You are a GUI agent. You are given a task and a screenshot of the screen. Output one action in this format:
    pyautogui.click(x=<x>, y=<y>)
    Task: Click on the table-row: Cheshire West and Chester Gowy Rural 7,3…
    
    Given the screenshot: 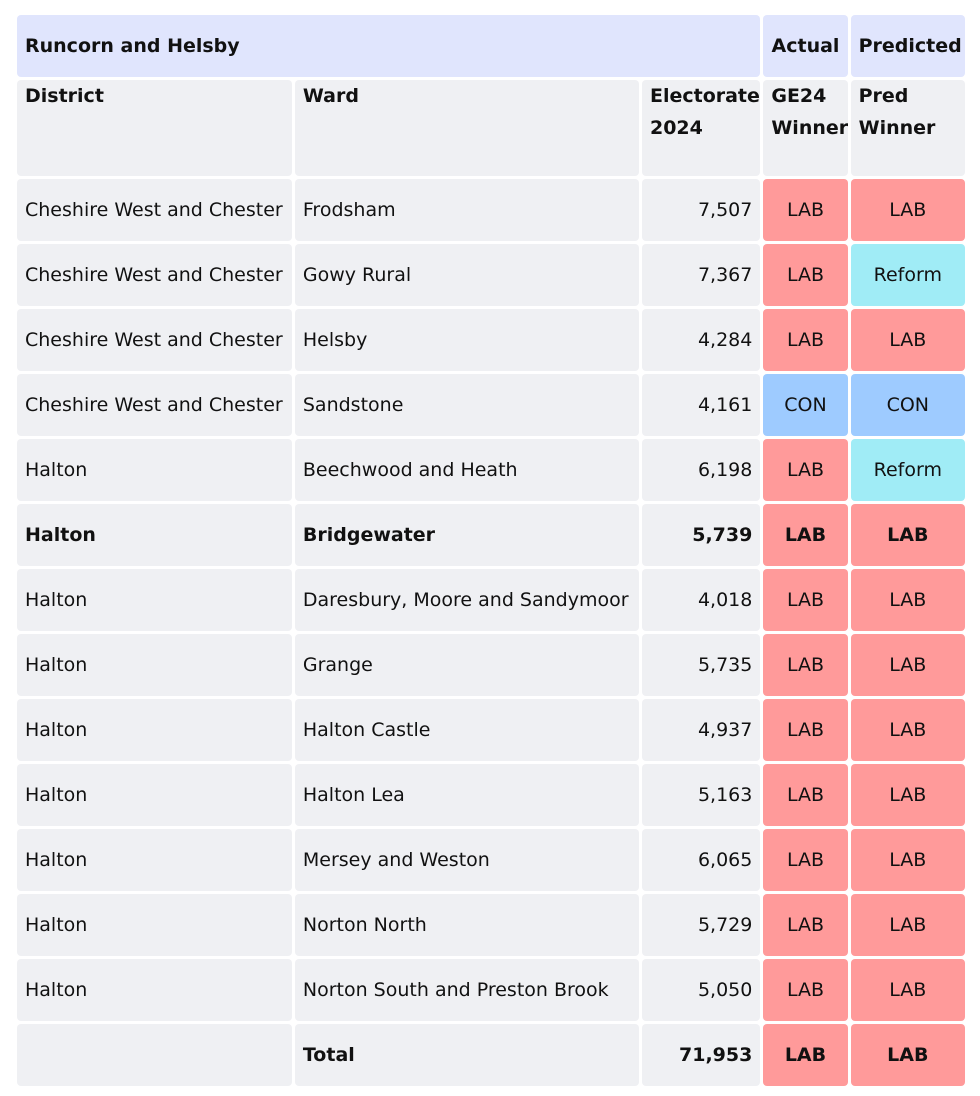 What is the action you would take?
    pyautogui.click(x=491, y=275)
    